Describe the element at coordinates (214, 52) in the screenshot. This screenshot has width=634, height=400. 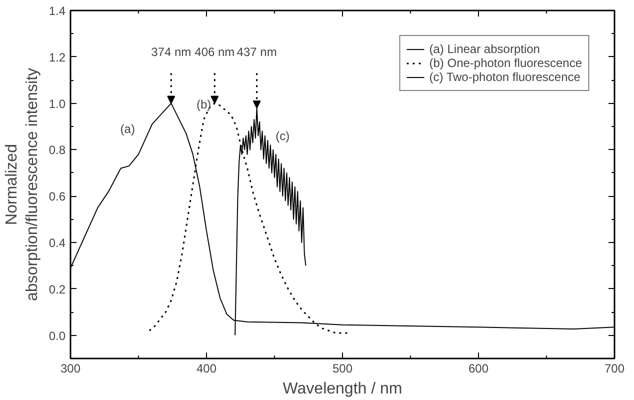
I see `annotation: 406 nm` at that location.